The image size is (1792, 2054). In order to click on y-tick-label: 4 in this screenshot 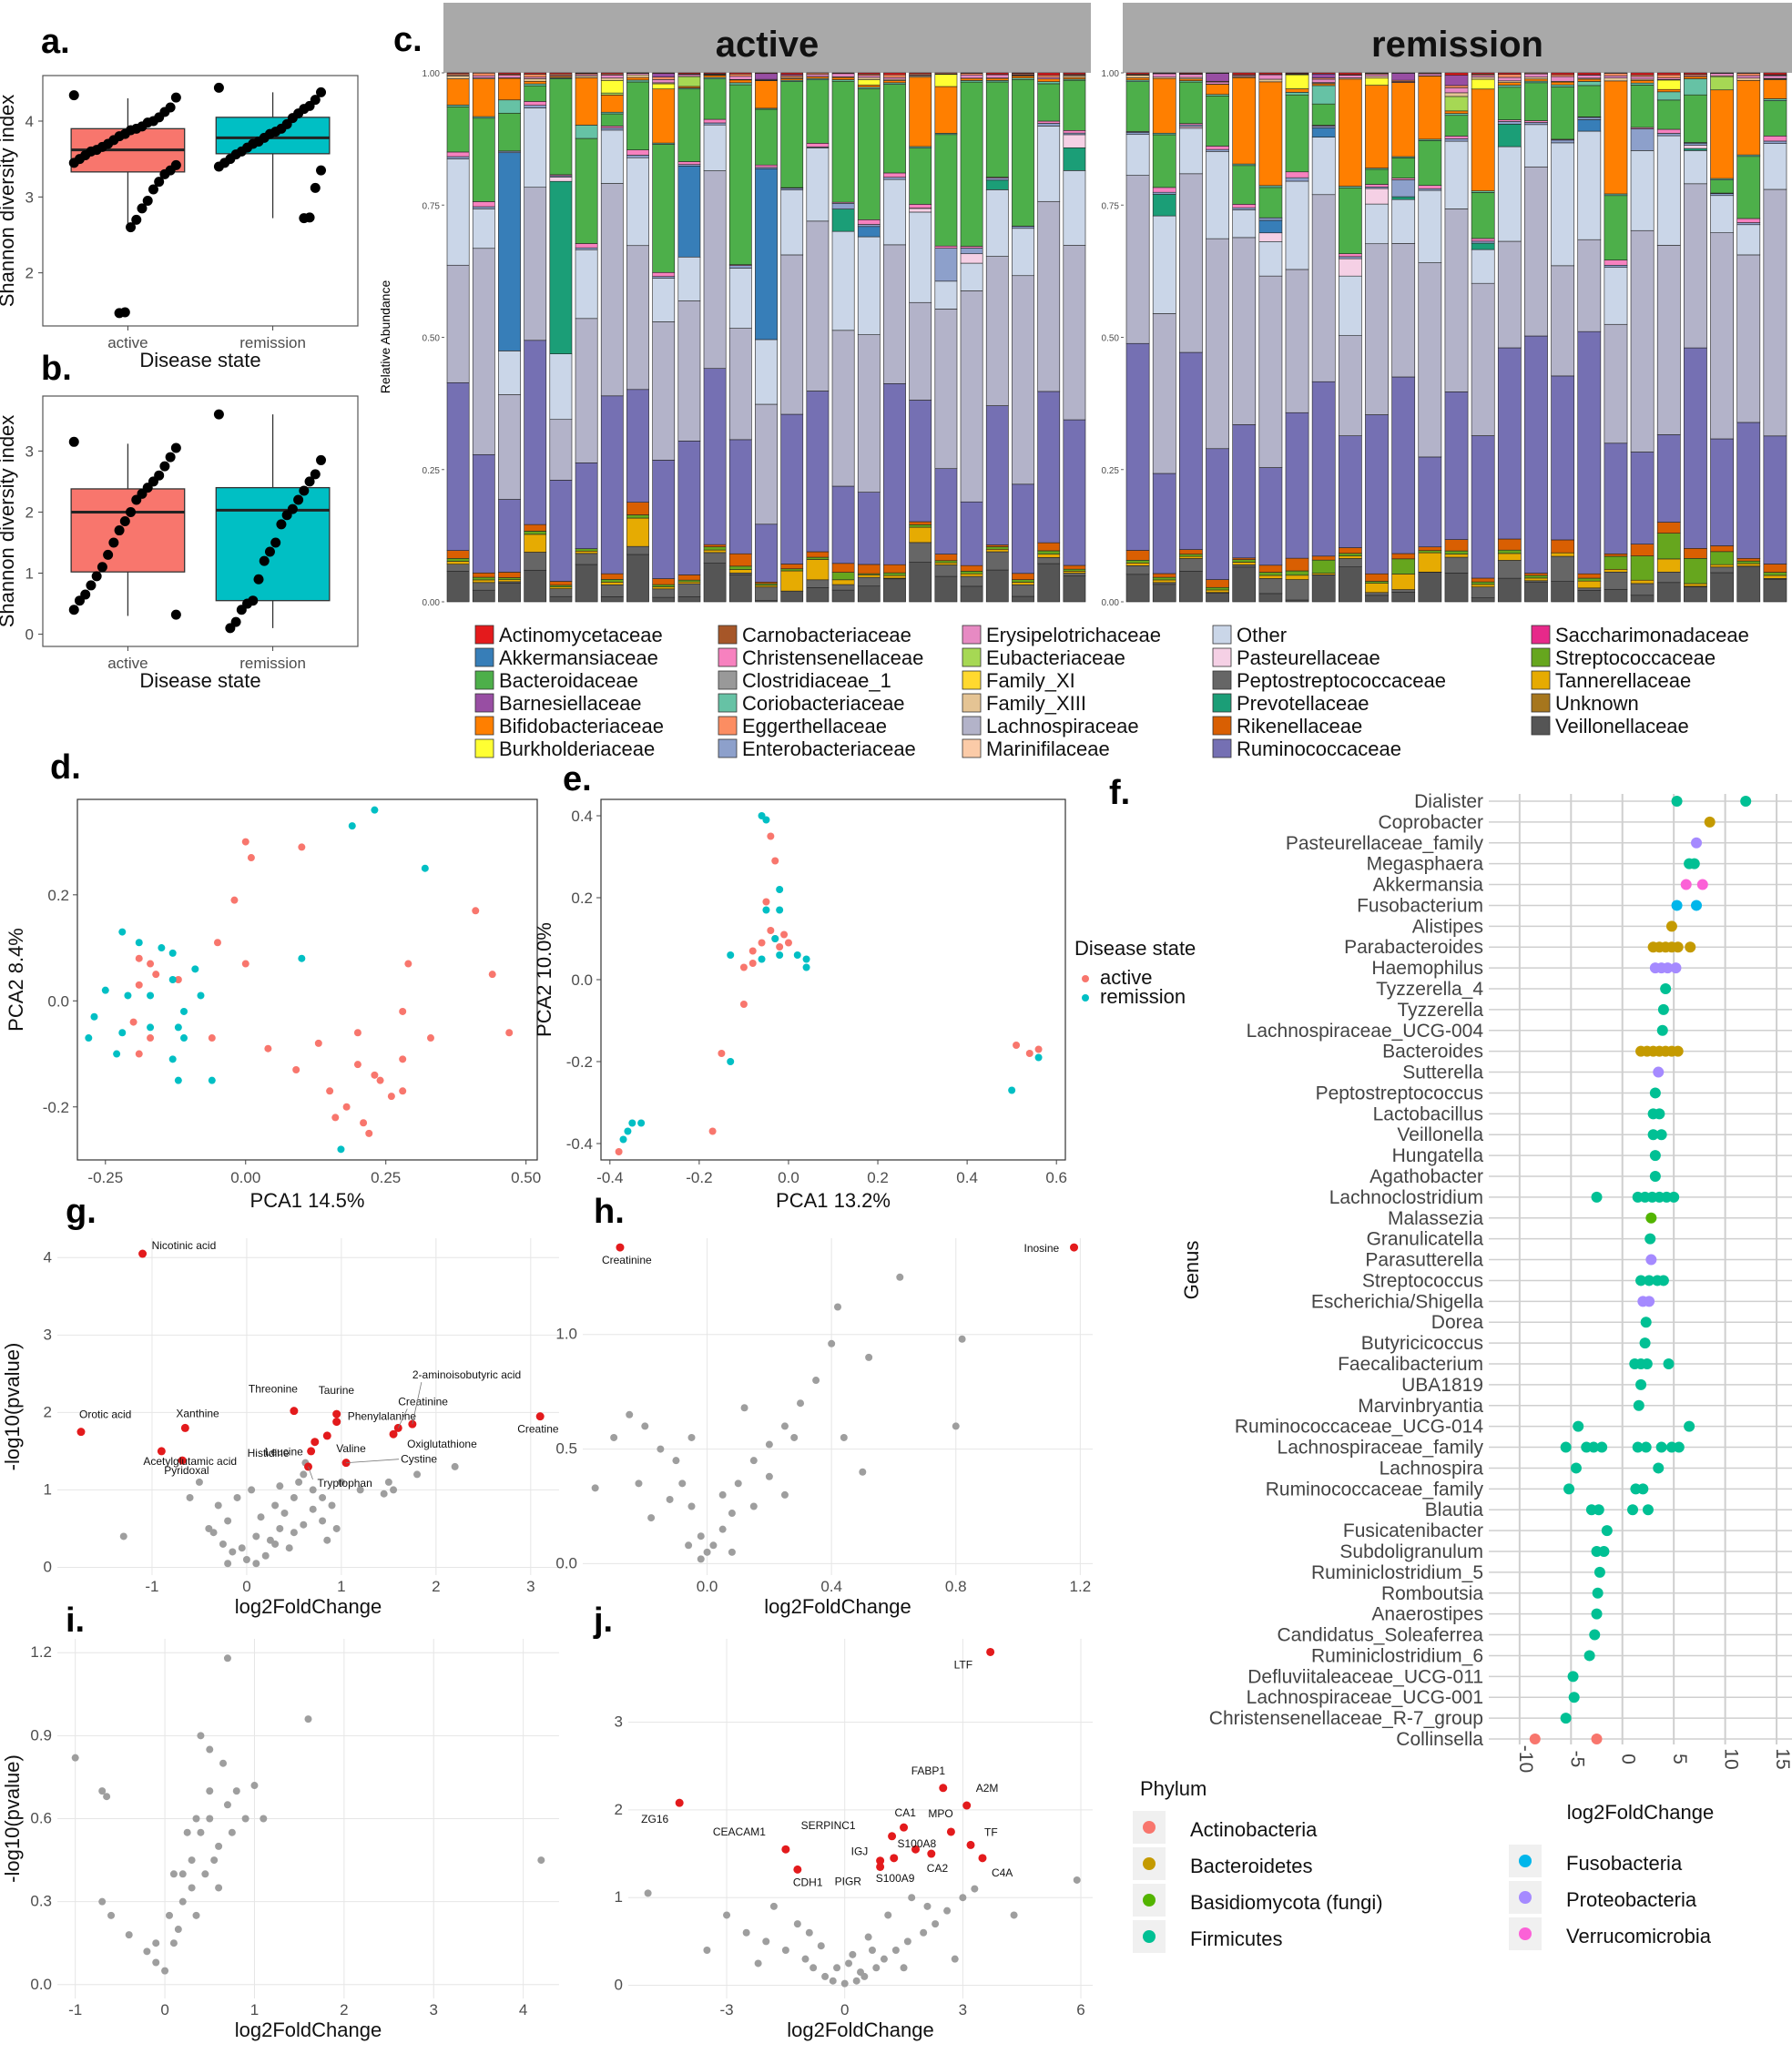, I will do `click(29, 121)`.